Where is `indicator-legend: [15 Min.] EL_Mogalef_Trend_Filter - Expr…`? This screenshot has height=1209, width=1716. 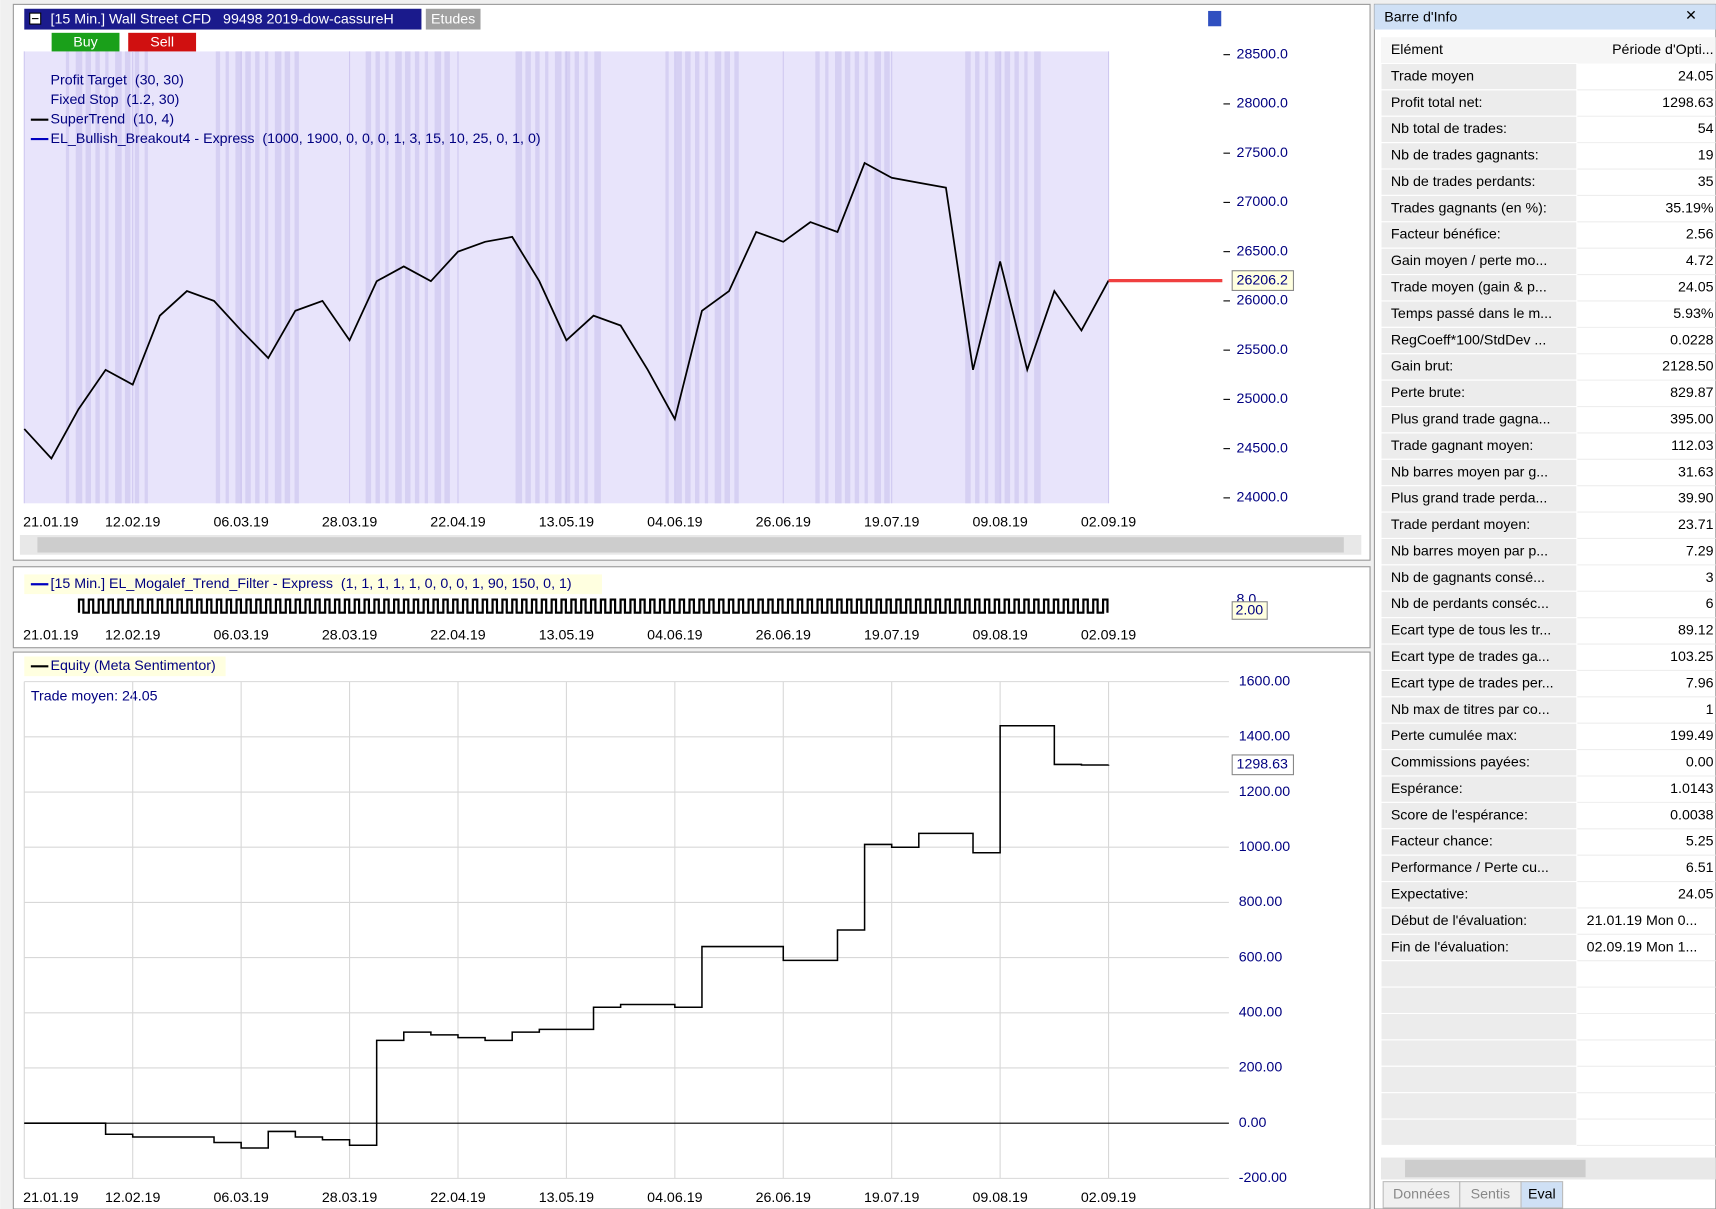
indicator-legend: [15 Min.] EL_Mogalef_Trend_Filter - Expr… is located at coordinates (311, 584).